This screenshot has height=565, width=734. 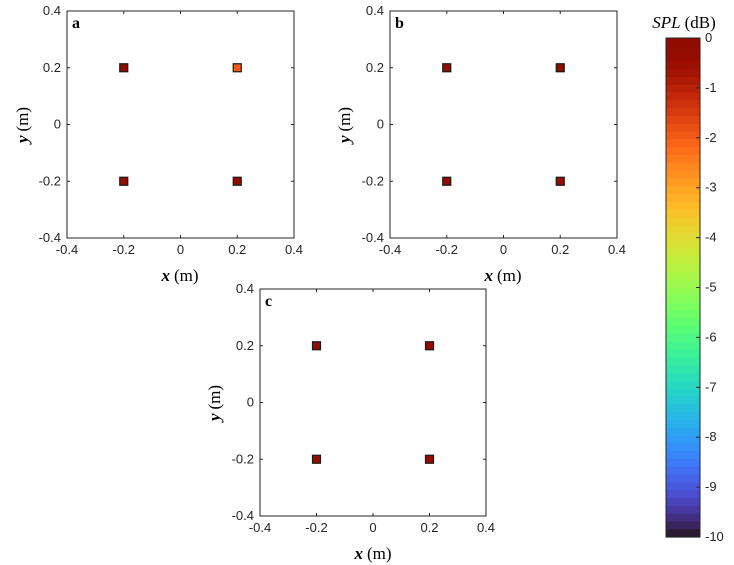 What do you see at coordinates (250, 402) in the screenshot?
I see `panel-c-y-tick-label: 0` at bounding box center [250, 402].